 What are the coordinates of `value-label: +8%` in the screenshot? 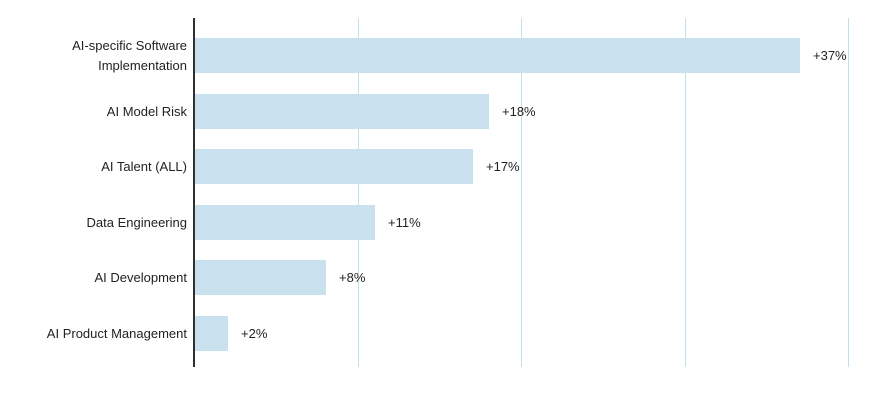 It's located at (352, 277).